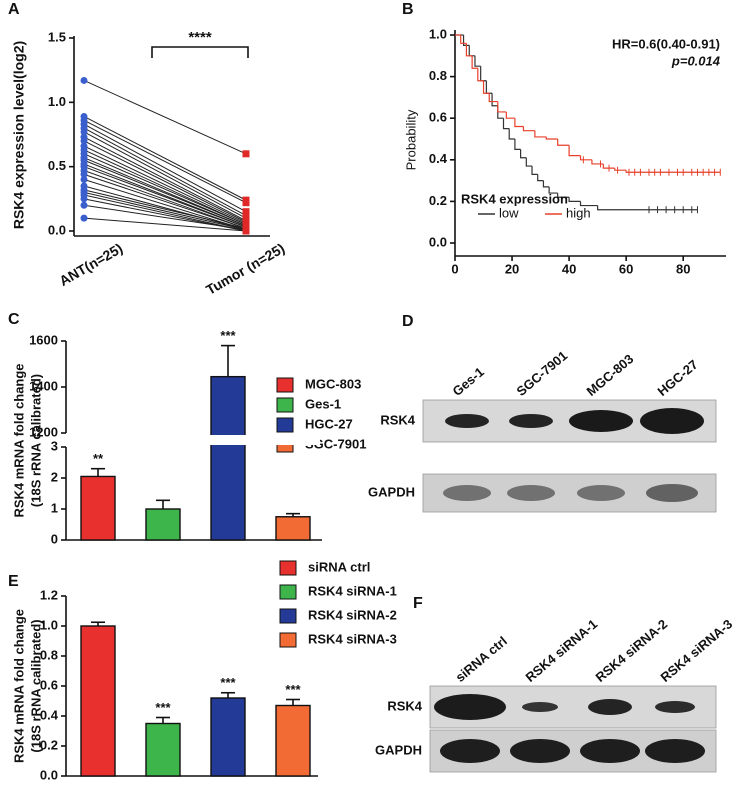 The height and width of the screenshot is (801, 753). I want to click on y-axis-label: (18S rRNA calibrated), so click(35, 685).